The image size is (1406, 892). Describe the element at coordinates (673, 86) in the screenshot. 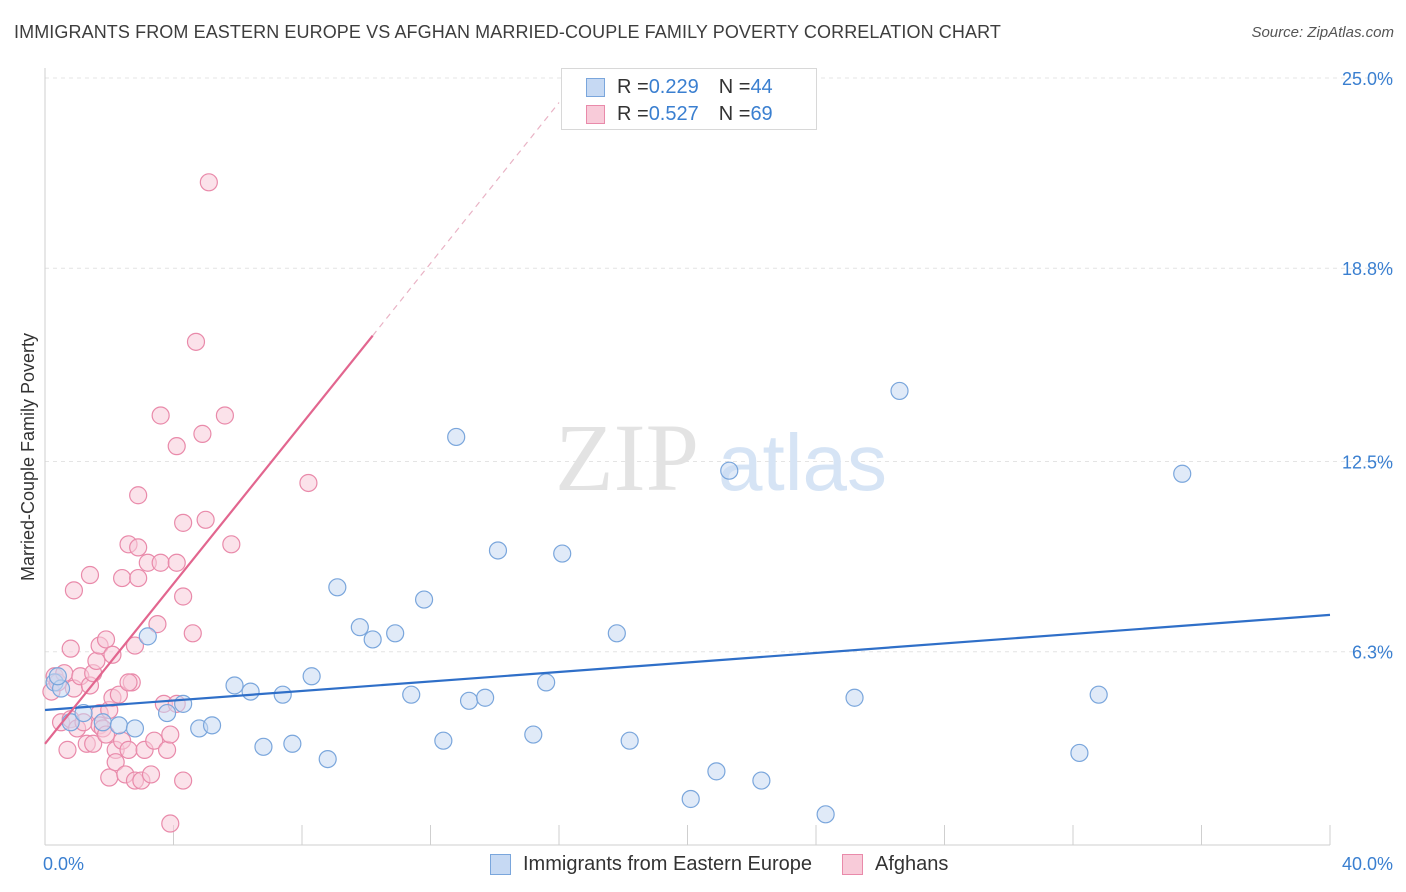

I see `legend-r-value: 0.229` at that location.